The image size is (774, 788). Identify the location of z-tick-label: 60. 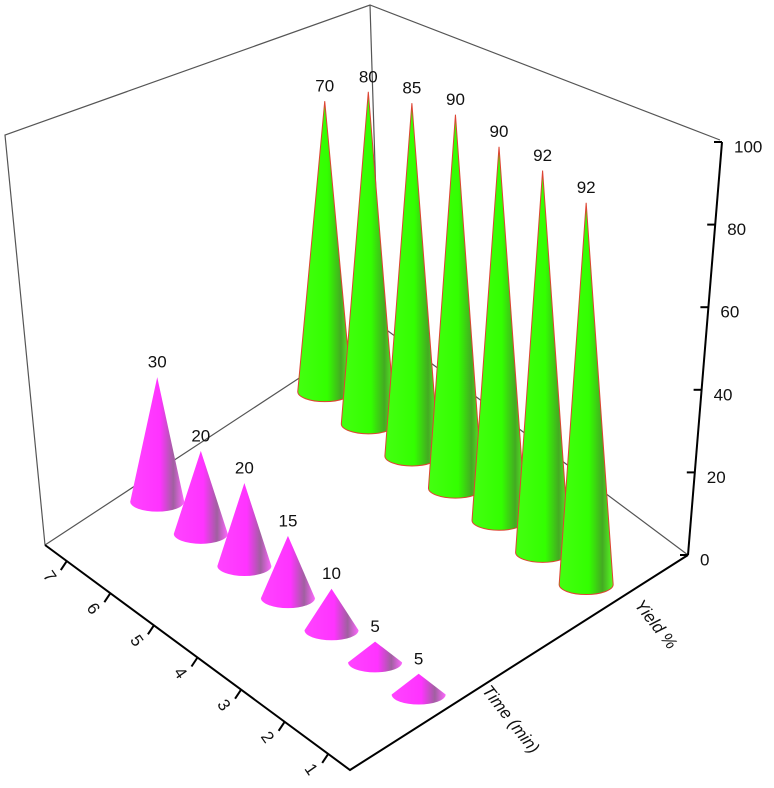
(729, 312).